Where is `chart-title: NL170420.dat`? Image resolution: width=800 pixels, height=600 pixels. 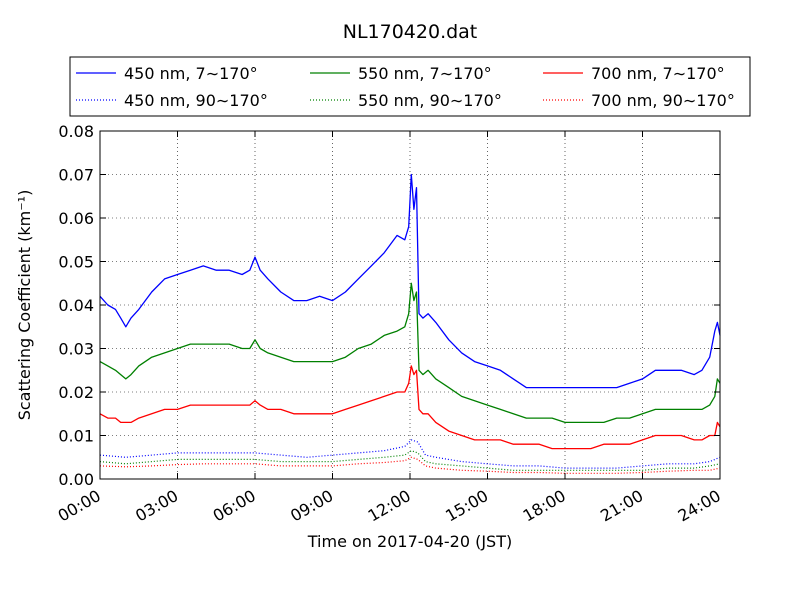 chart-title: NL170420.dat is located at coordinates (410, 32).